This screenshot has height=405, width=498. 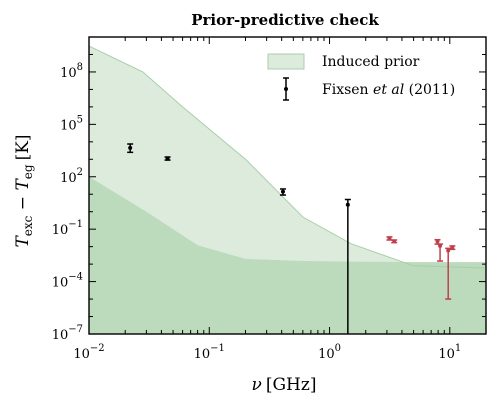 What do you see at coordinates (285, 20) in the screenshot?
I see `chart-title: Prior-predictive check` at bounding box center [285, 20].